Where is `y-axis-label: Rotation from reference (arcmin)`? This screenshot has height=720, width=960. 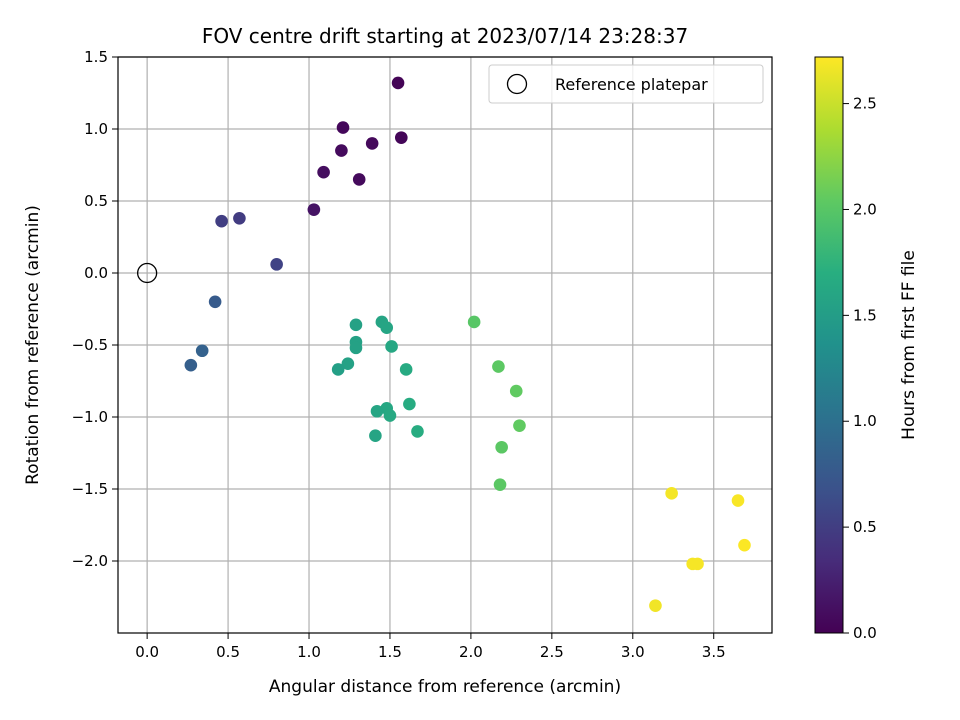
y-axis-label: Rotation from reference (arcmin) is located at coordinates (33, 345).